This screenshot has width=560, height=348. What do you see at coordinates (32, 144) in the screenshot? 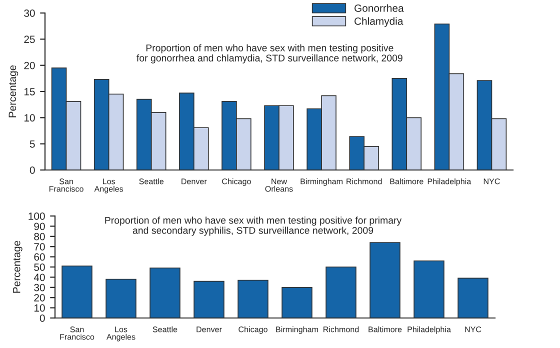
I see `y-tick-label: 5` at bounding box center [32, 144].